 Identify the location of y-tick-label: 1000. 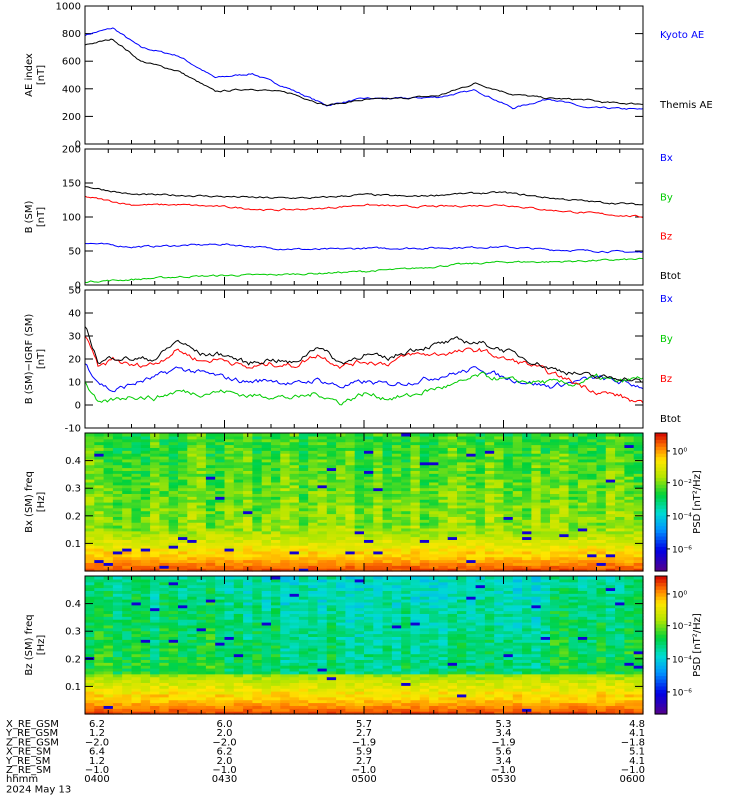
(68, 7).